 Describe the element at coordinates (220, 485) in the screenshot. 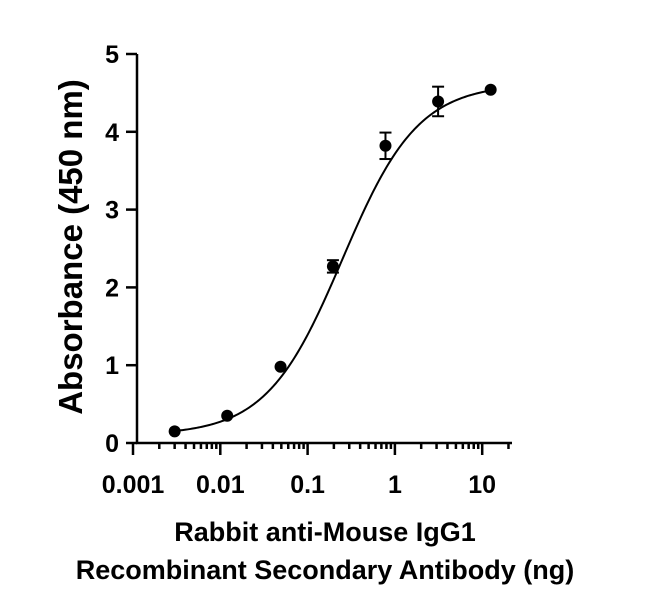

I see `x-tick-label-0.01: 0.01` at that location.